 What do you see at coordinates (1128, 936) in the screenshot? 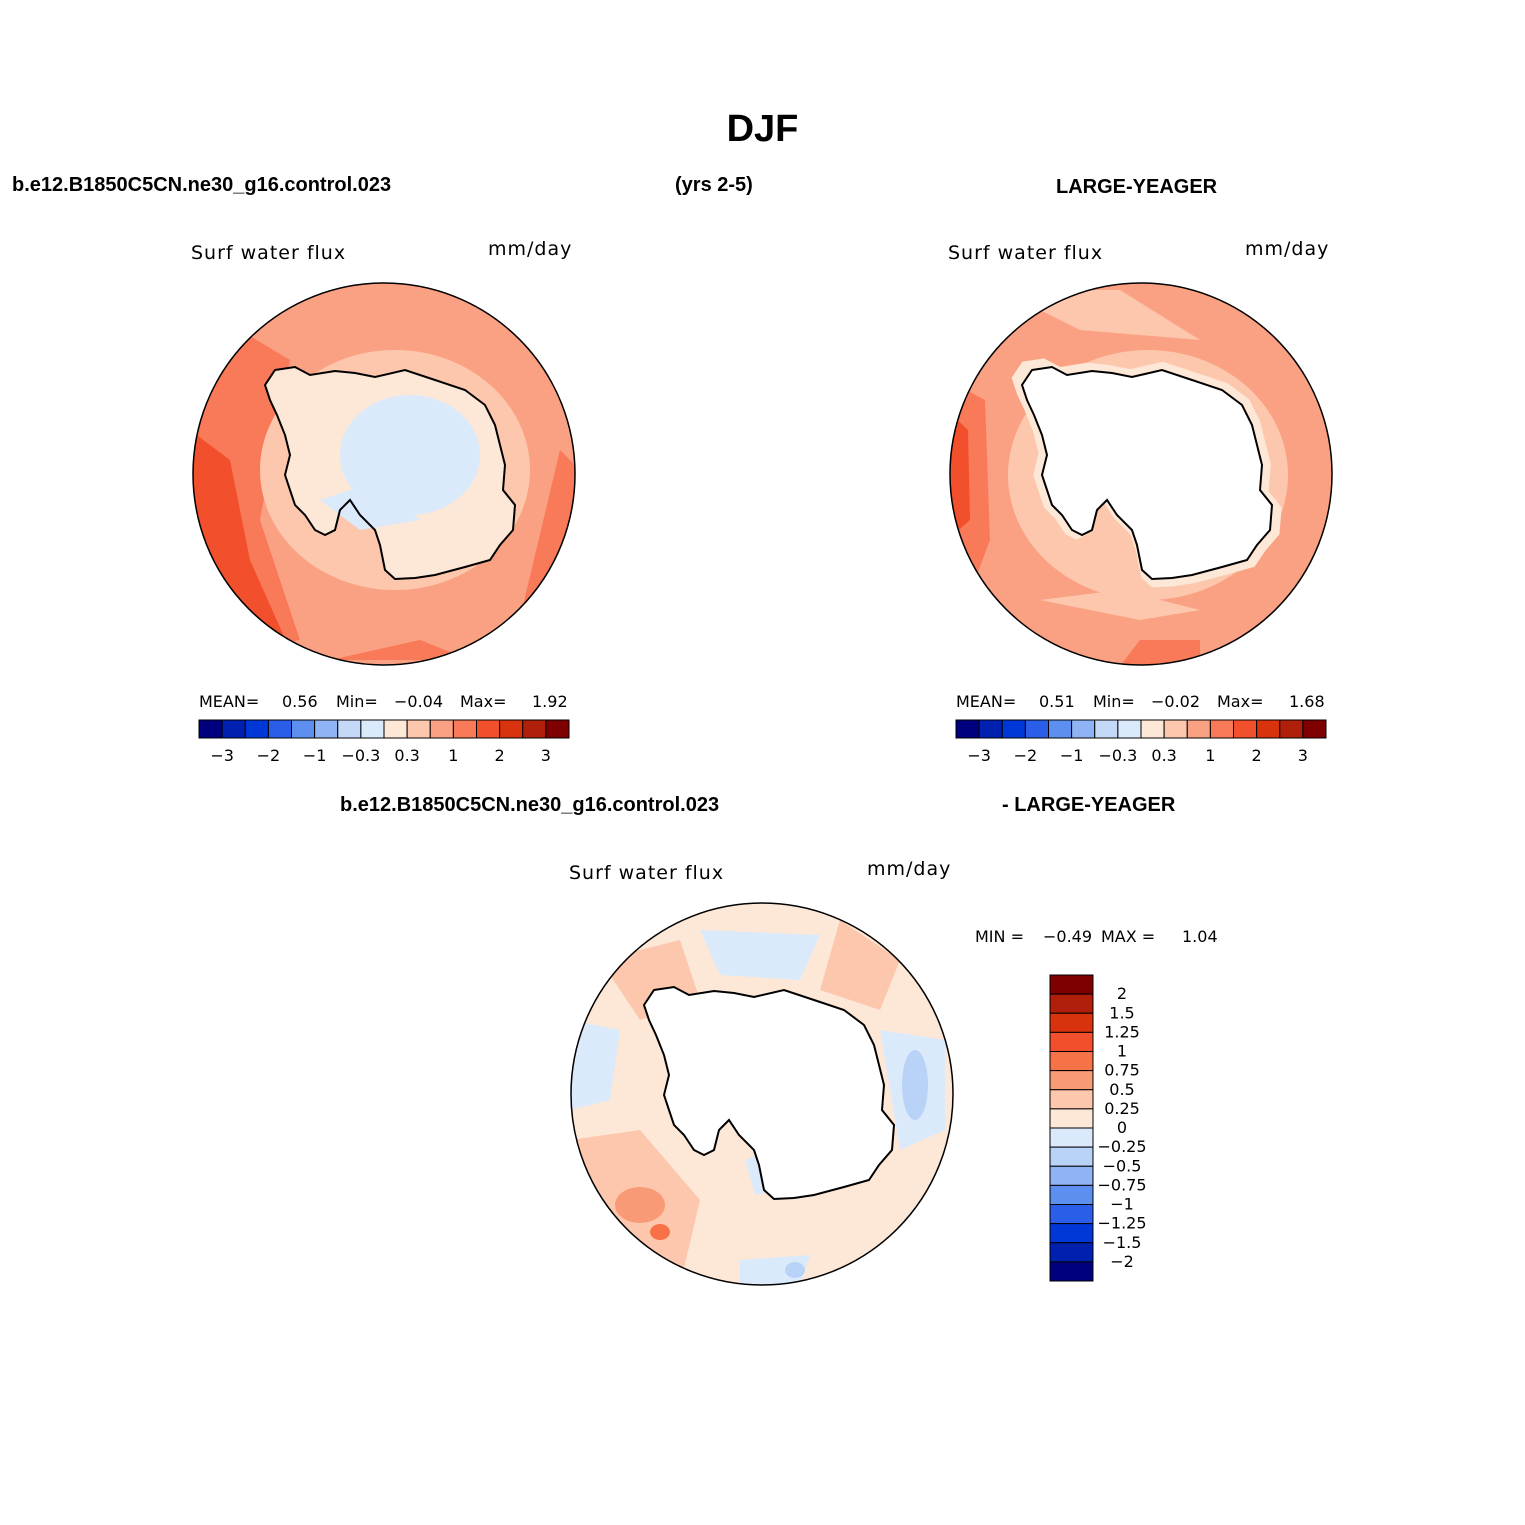
I see `panel-diff-max-label: MAX =` at bounding box center [1128, 936].